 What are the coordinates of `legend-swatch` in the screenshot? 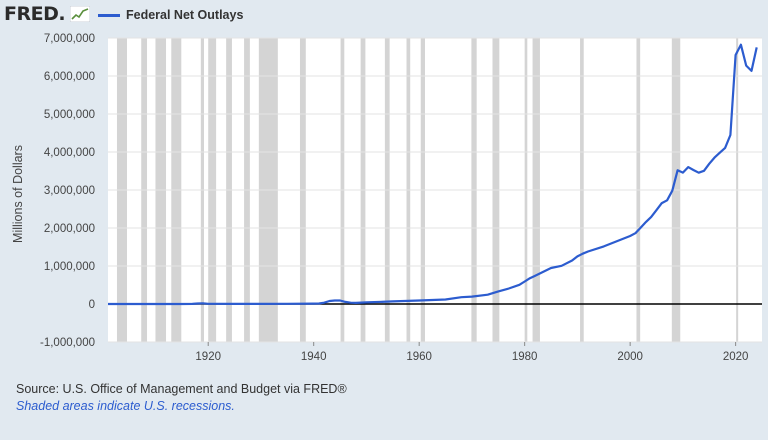 It's located at (109, 15).